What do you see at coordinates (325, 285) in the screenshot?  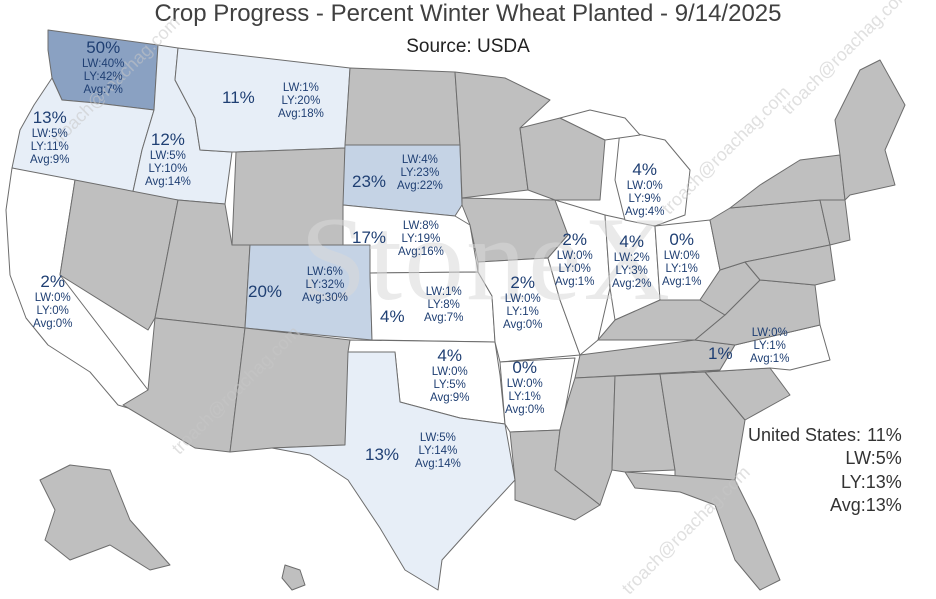 I see `label-co-stats: LW:6% LY:32% Avg:30%` at bounding box center [325, 285].